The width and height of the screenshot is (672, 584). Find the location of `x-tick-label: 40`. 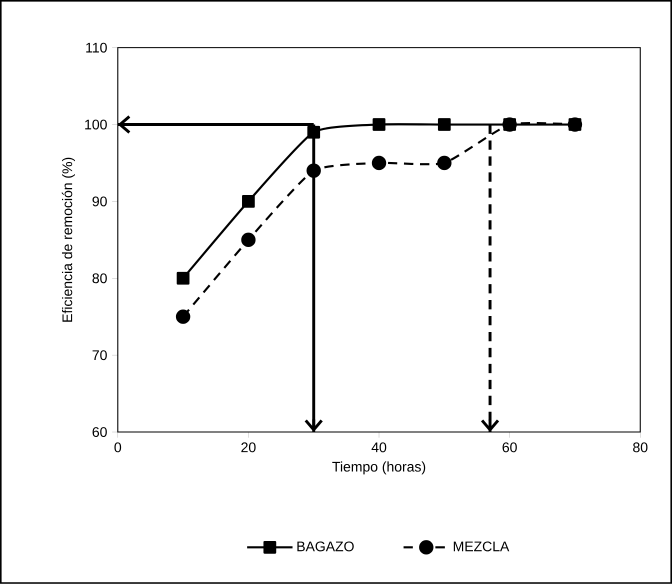

x-tick-label: 40 is located at coordinates (379, 447).